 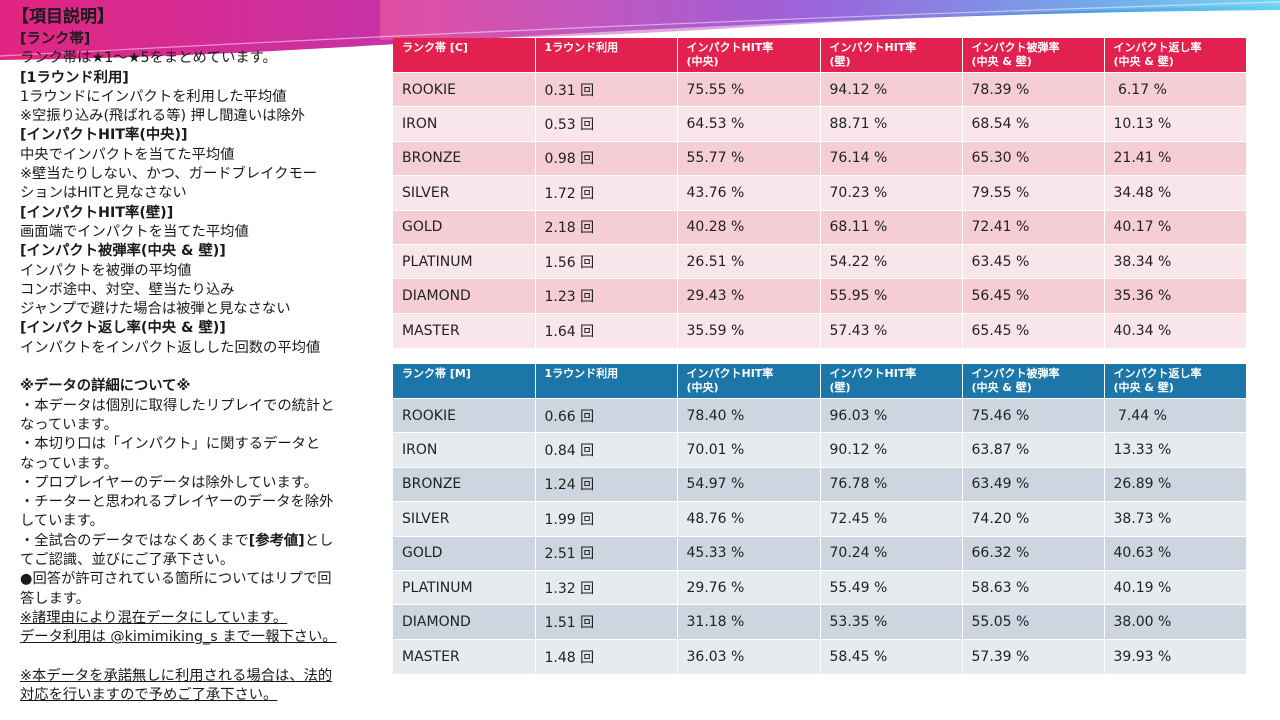 What do you see at coordinates (606, 656) in the screenshot?
I see `value-cell: 1.48 回` at bounding box center [606, 656].